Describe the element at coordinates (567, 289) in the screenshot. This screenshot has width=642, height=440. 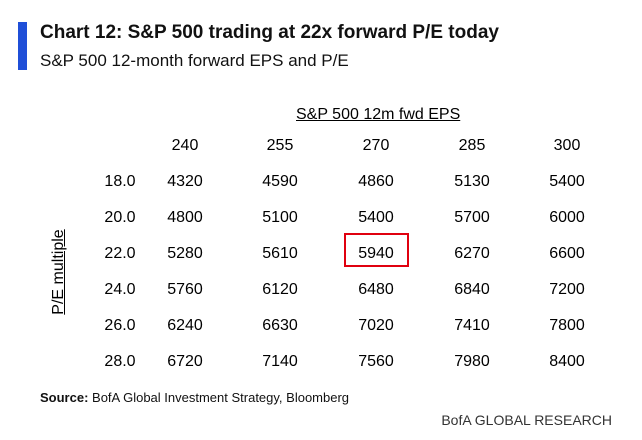
I see `table-cell: 7200` at that location.